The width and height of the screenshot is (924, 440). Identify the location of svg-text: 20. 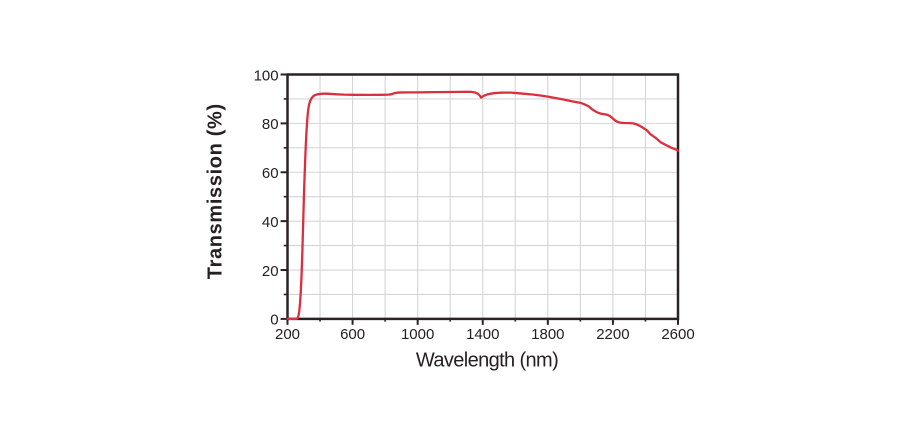
(270, 271).